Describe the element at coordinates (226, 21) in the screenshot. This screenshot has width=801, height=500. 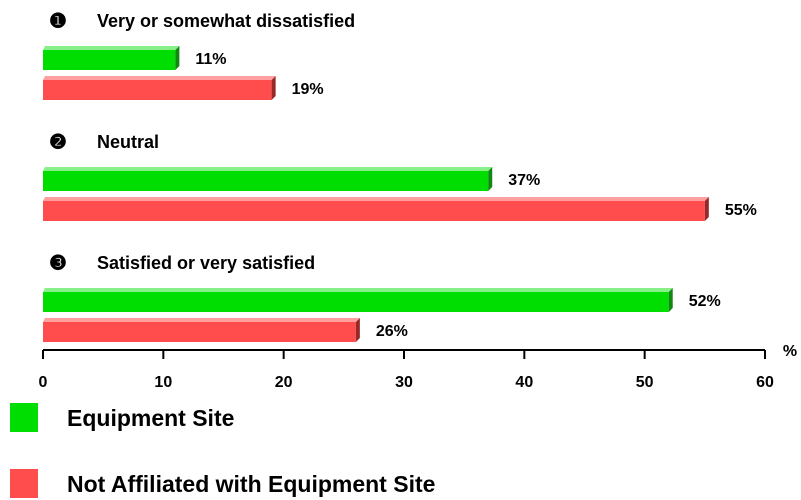
I see `category-label: Very or somewhat dissatisfied` at that location.